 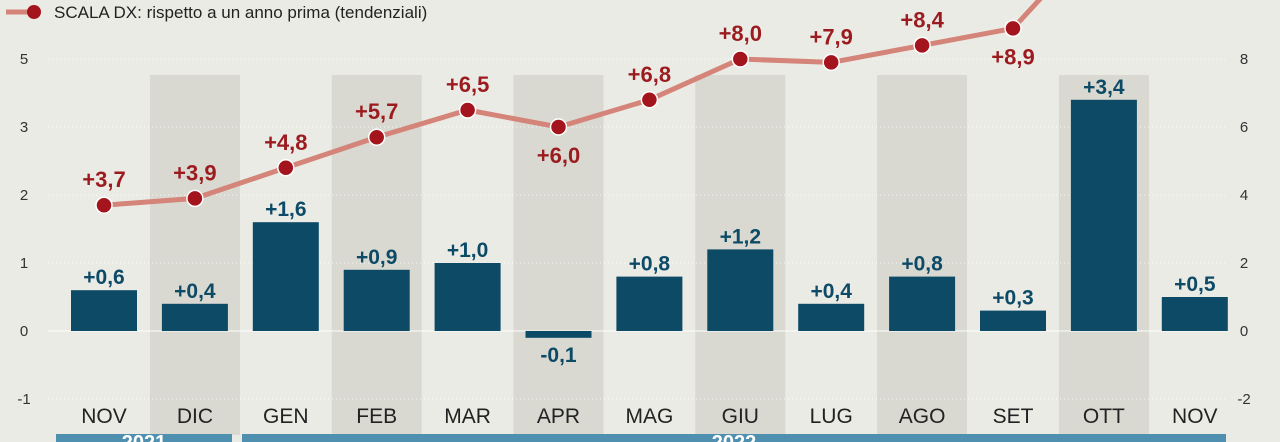 I want to click on bar-value-label: +0,6, so click(x=103, y=277).